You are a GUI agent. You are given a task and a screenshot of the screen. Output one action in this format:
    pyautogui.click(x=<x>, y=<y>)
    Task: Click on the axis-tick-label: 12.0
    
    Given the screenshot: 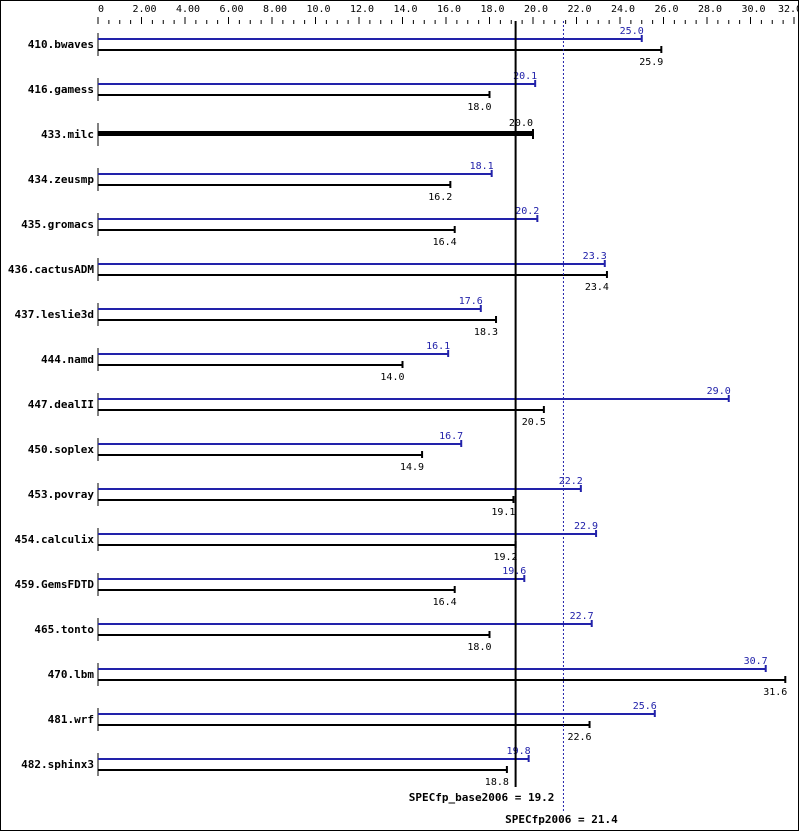 What is the action you would take?
    pyautogui.click(x=362, y=9)
    